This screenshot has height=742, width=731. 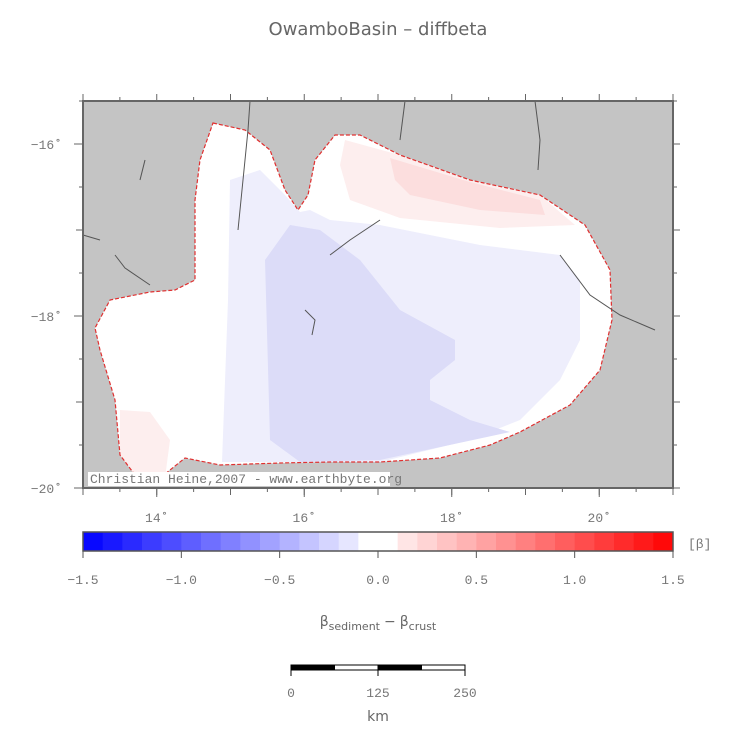 What do you see at coordinates (82, 580) in the screenshot?
I see `colorbar-tick-label: −1.5` at bounding box center [82, 580].